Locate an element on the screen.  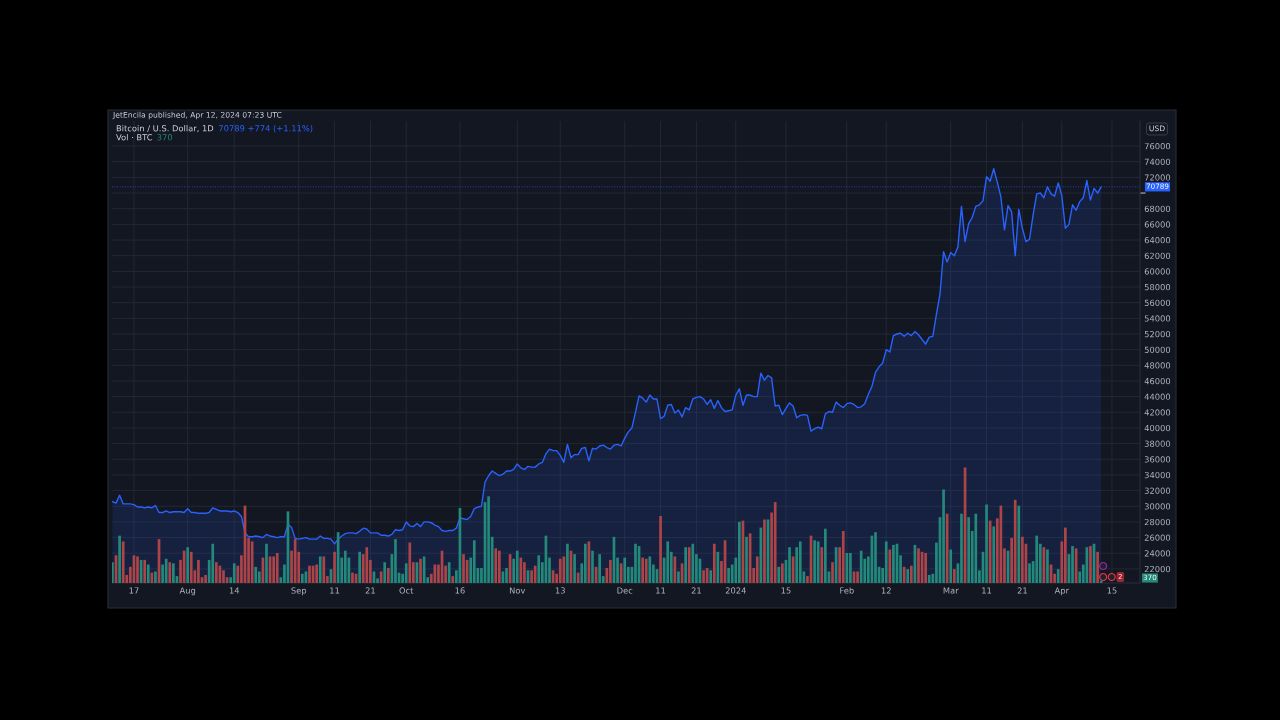
y-tick-label: 38000 is located at coordinates (1157, 443).